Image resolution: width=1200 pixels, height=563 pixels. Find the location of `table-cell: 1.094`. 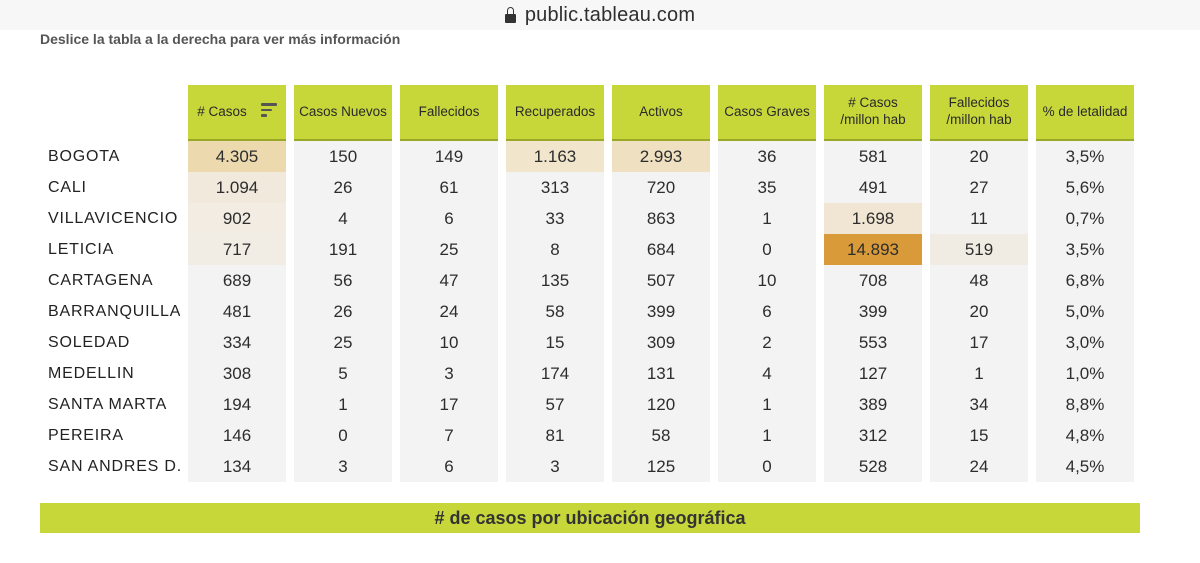

table-cell: 1.094 is located at coordinates (237, 187).